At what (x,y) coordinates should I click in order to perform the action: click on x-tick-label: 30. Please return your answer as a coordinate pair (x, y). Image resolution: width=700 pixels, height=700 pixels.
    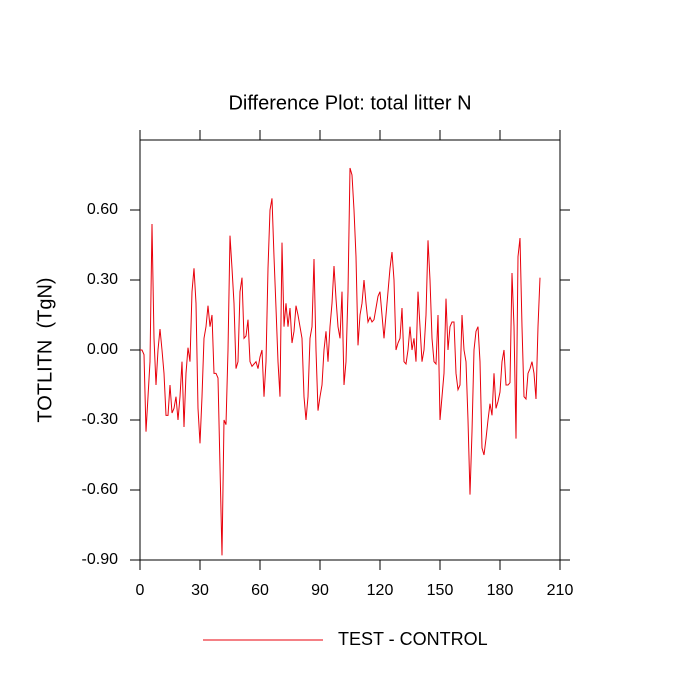
    Looking at the image, I should click on (200, 590).